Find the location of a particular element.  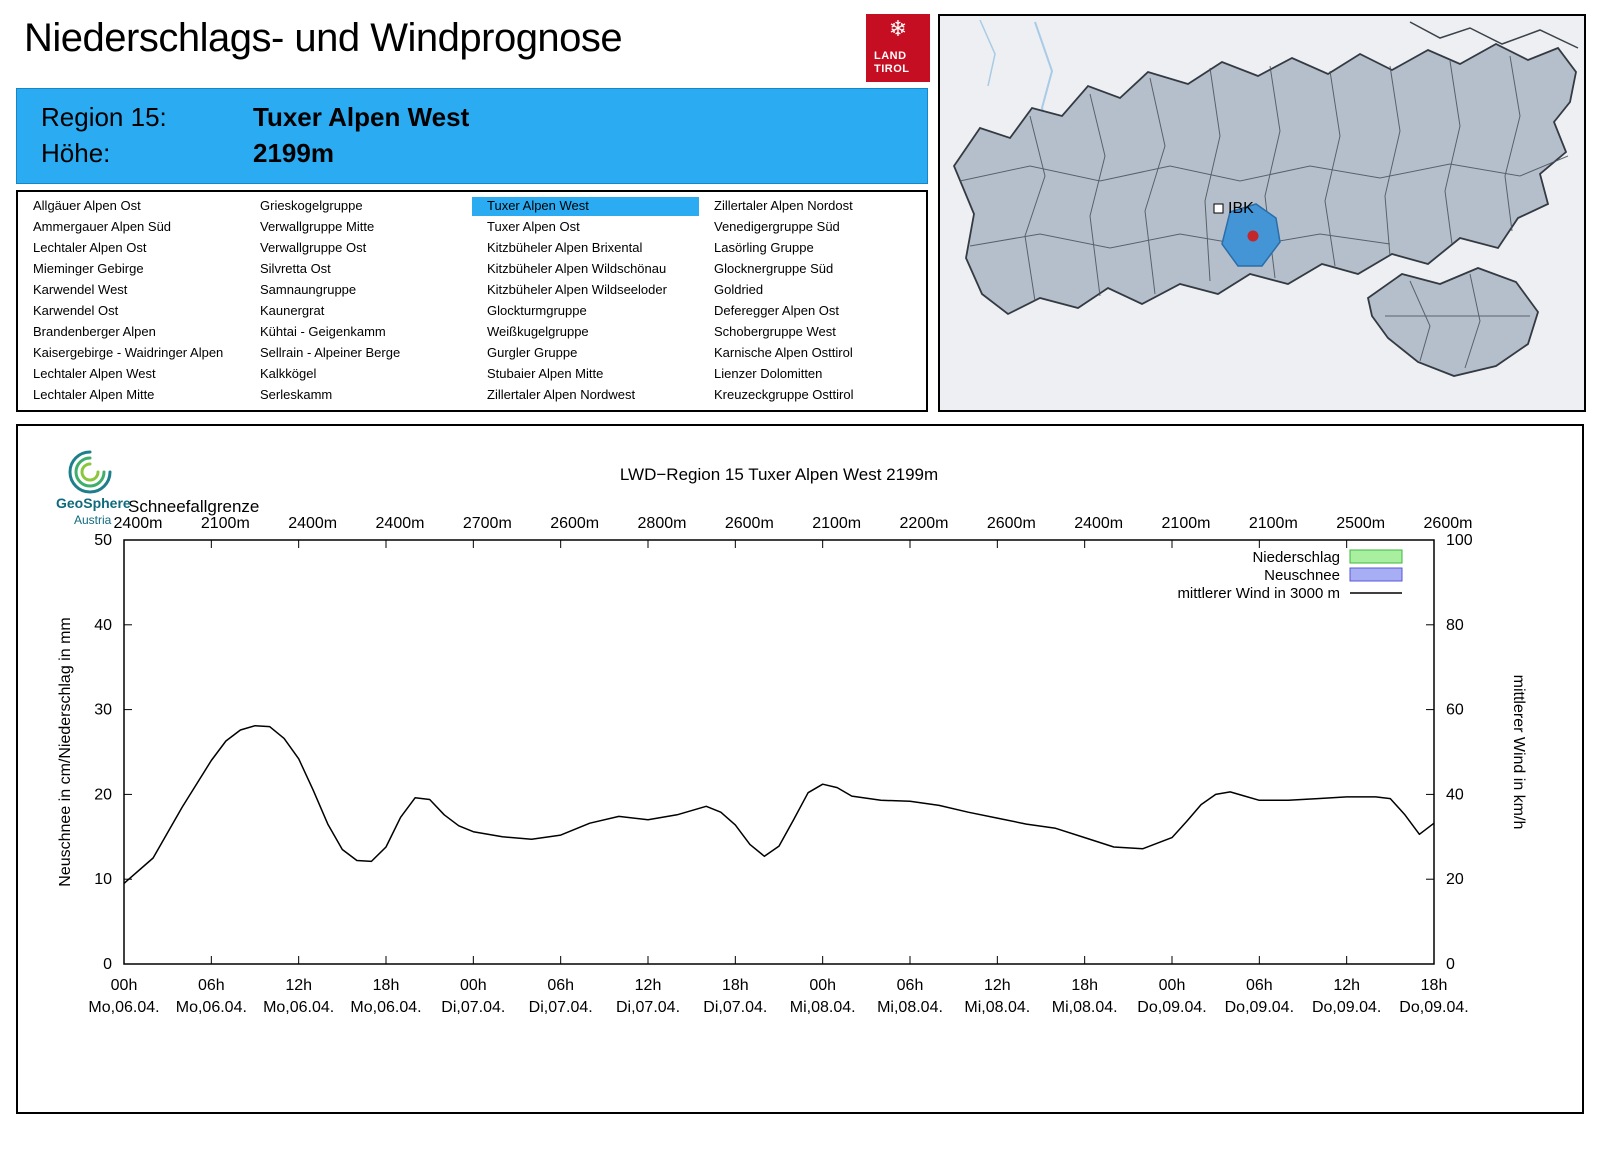

region-list-item: Lienzer Dolomitten is located at coordinates (768, 374).